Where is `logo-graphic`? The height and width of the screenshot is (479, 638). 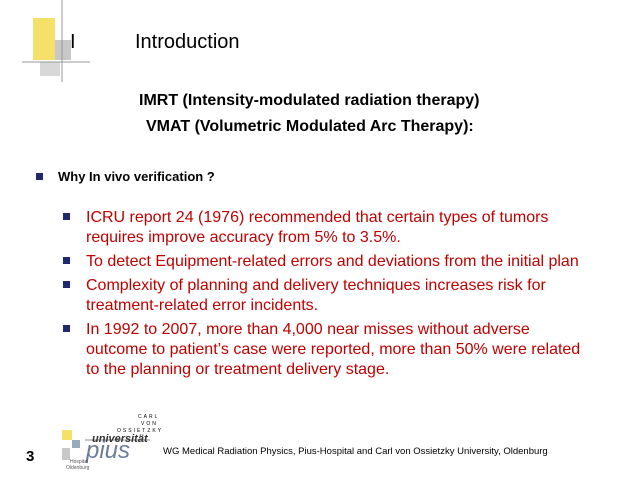 logo-graphic is located at coordinates (106, 445).